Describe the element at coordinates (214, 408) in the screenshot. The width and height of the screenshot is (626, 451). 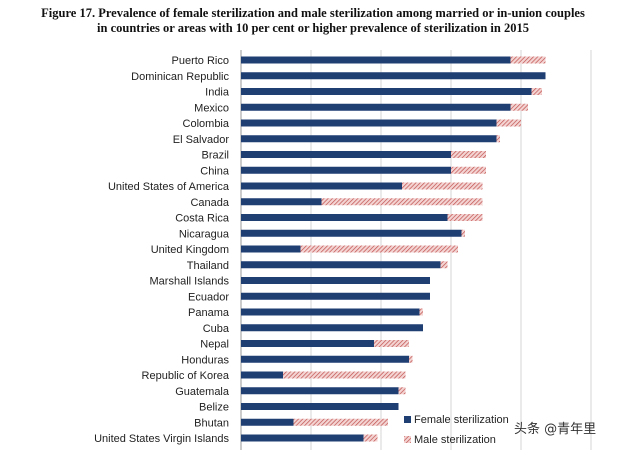
I see `category-label: Belize` at that location.